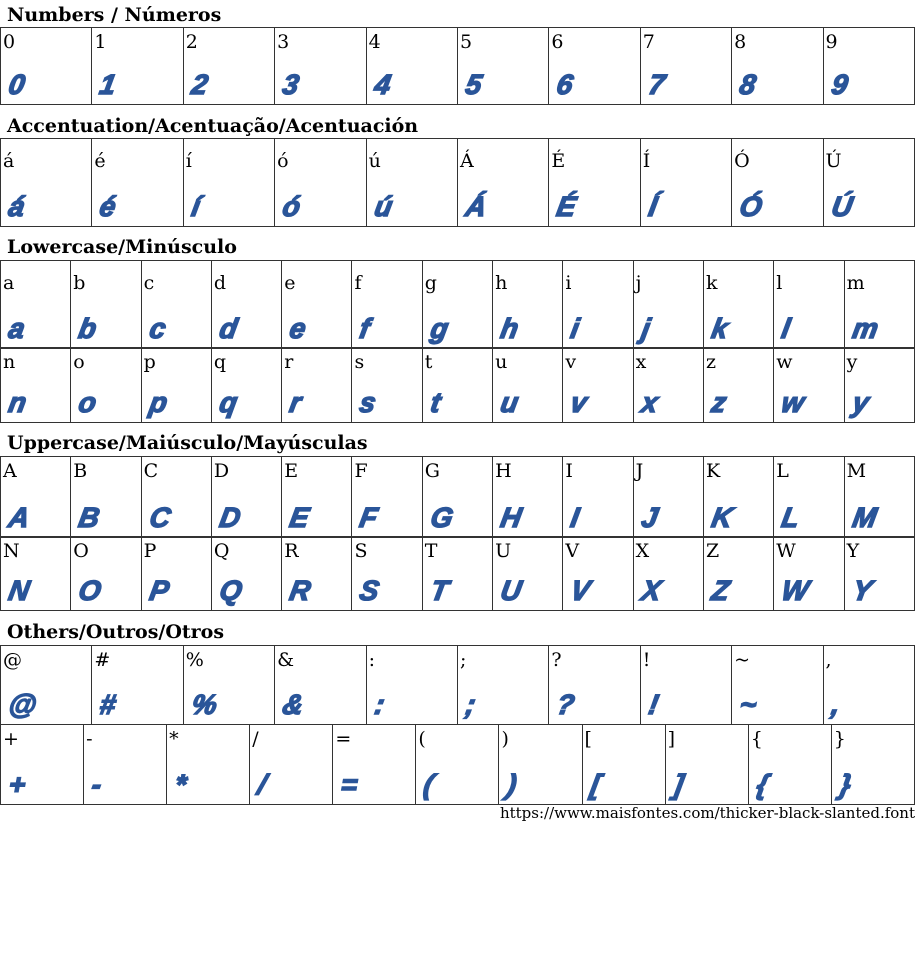 Image resolution: width=916 pixels, height=975 pixels. I want to click on glyph-sample: n, so click(18, 402).